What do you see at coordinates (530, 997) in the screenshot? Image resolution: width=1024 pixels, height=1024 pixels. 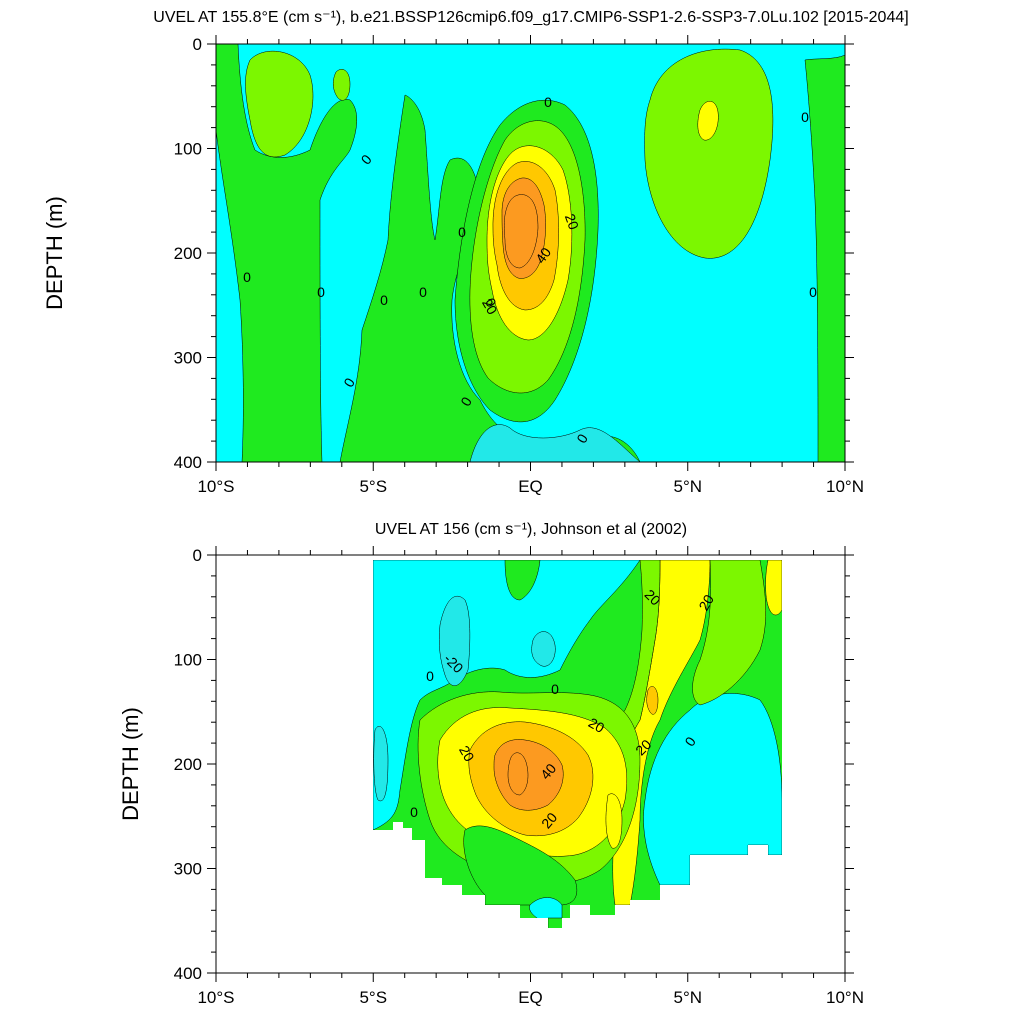 I see `bottom-xtick-label: EQ` at bounding box center [530, 997].